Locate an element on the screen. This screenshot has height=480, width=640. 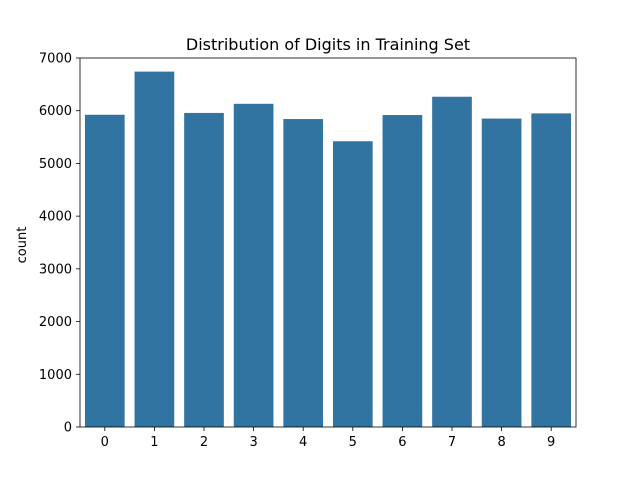
x-tick-label: 5 is located at coordinates (353, 442).